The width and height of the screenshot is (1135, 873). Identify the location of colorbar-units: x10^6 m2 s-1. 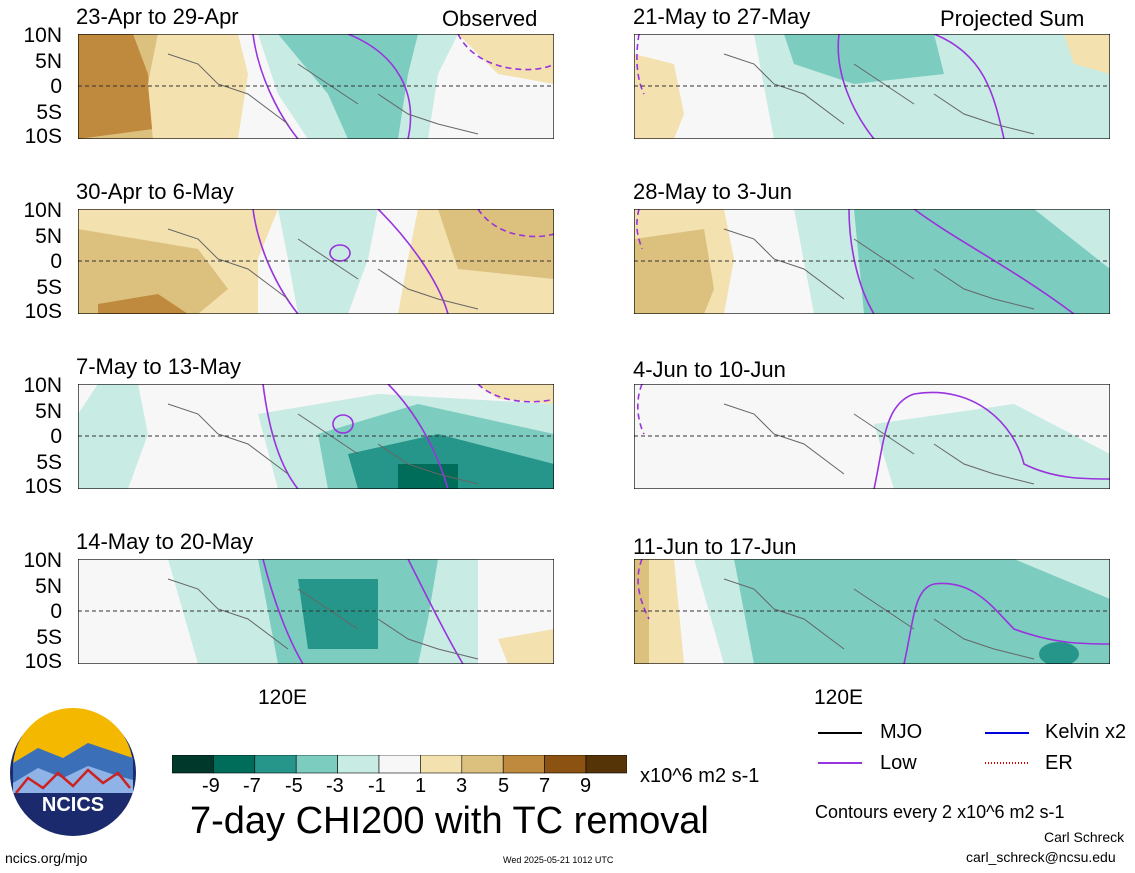
(700, 776).